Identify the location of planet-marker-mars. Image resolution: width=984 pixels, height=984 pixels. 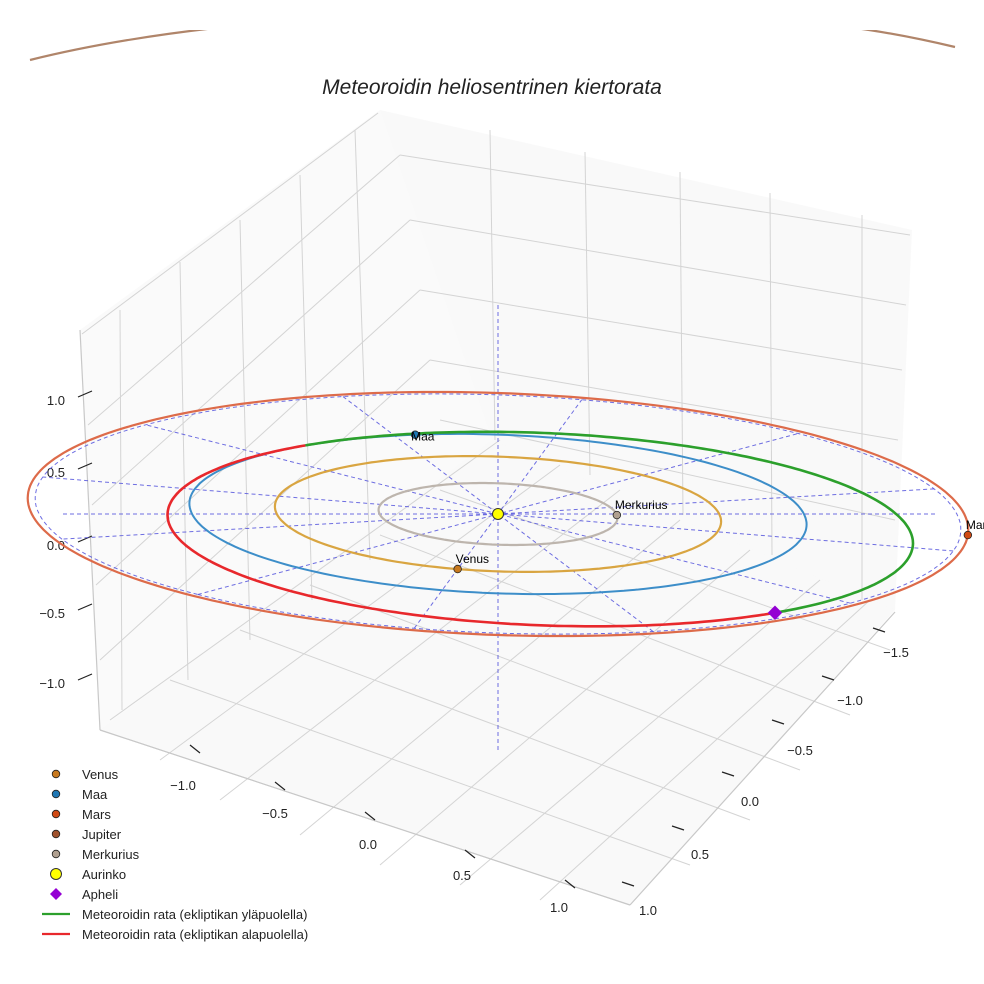
(968, 535).